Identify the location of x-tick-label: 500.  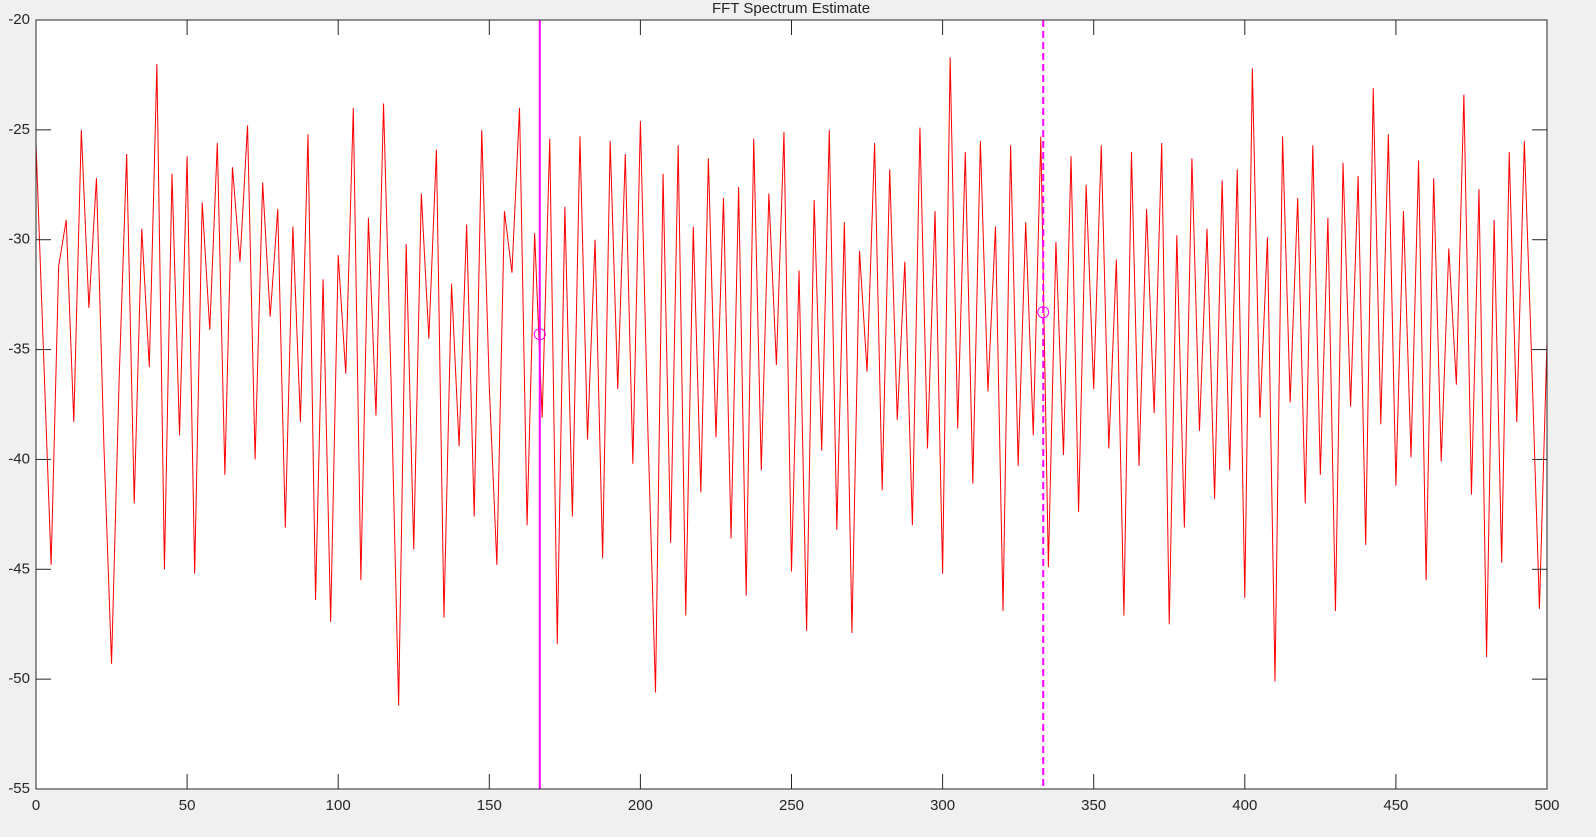
(1546, 805).